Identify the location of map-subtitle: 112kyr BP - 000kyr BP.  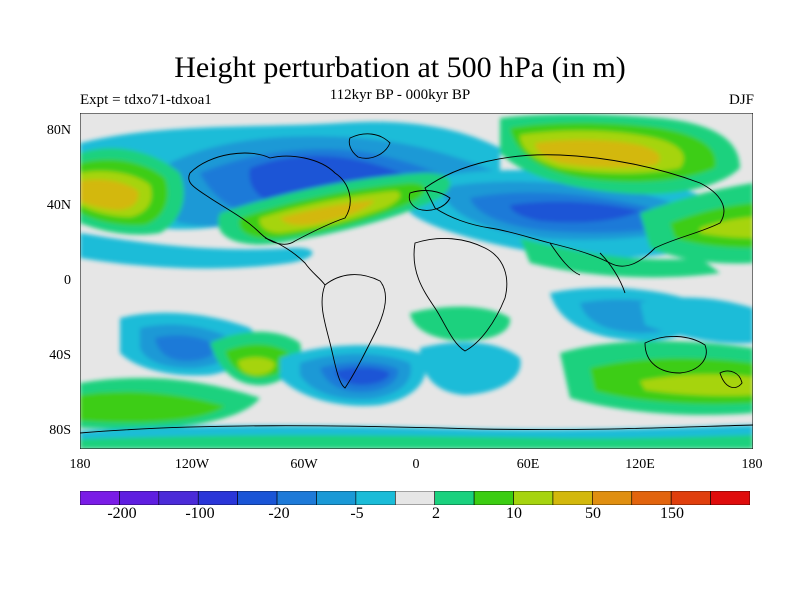
(400, 95).